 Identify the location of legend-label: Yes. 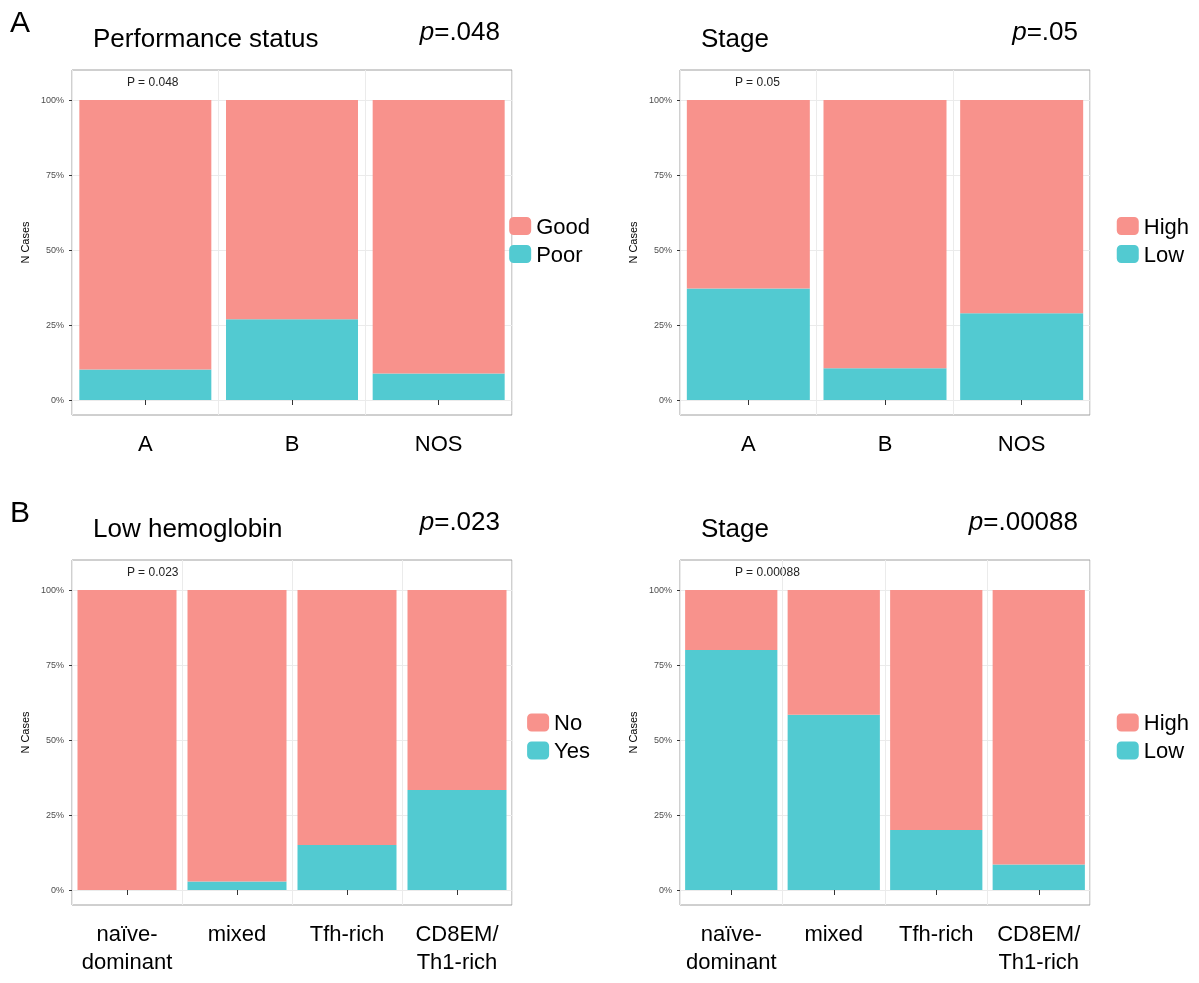
(572, 750).